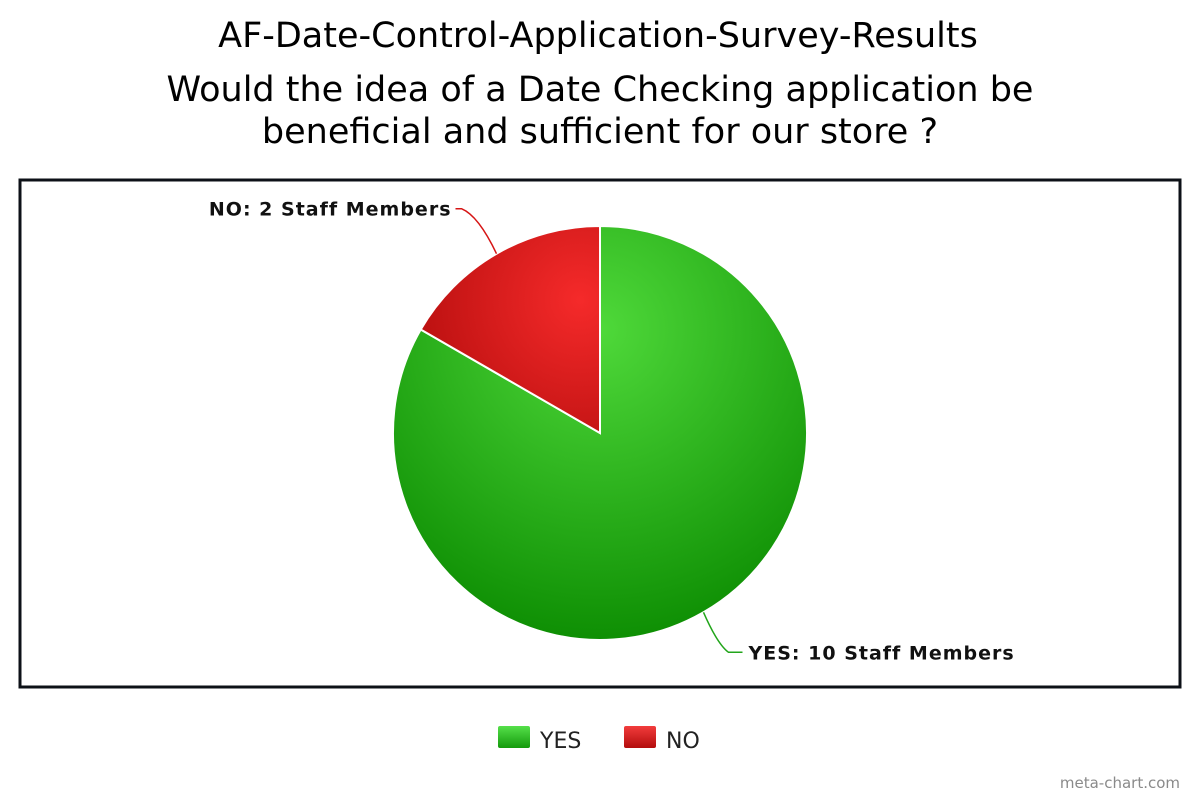 The height and width of the screenshot is (800, 1200). What do you see at coordinates (722, 632) in the screenshot?
I see `pie-leader-yes` at bounding box center [722, 632].